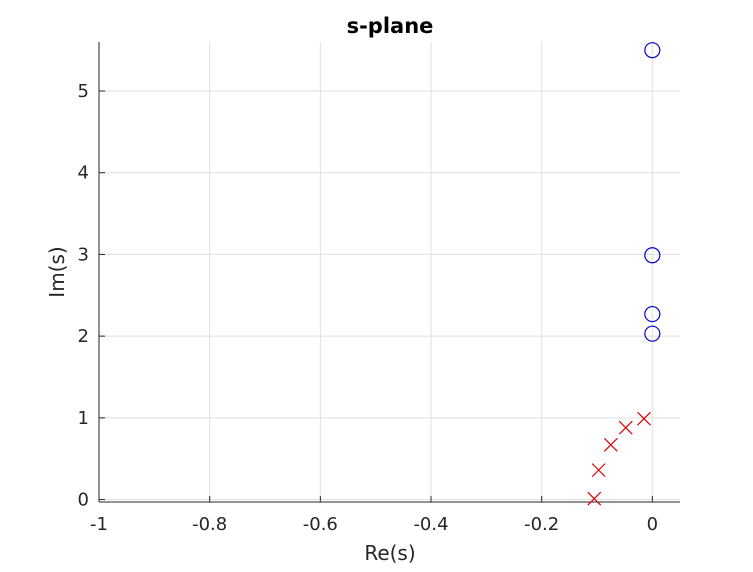  What do you see at coordinates (624, 274) in the screenshot?
I see `data-marks` at bounding box center [624, 274].